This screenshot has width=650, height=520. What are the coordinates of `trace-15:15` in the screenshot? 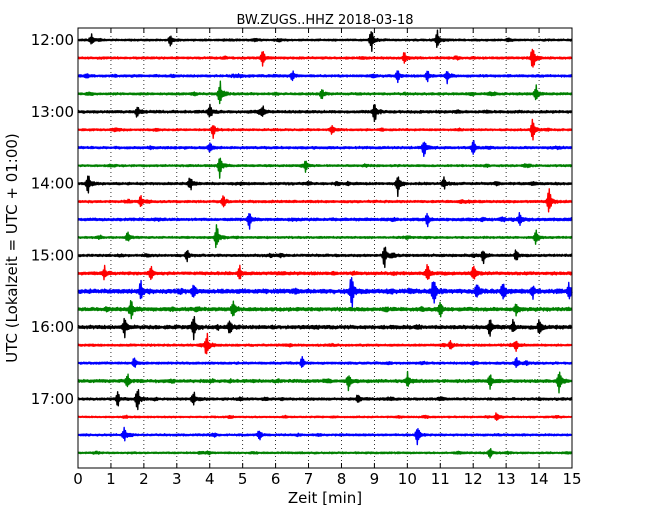 It's located at (325, 272).